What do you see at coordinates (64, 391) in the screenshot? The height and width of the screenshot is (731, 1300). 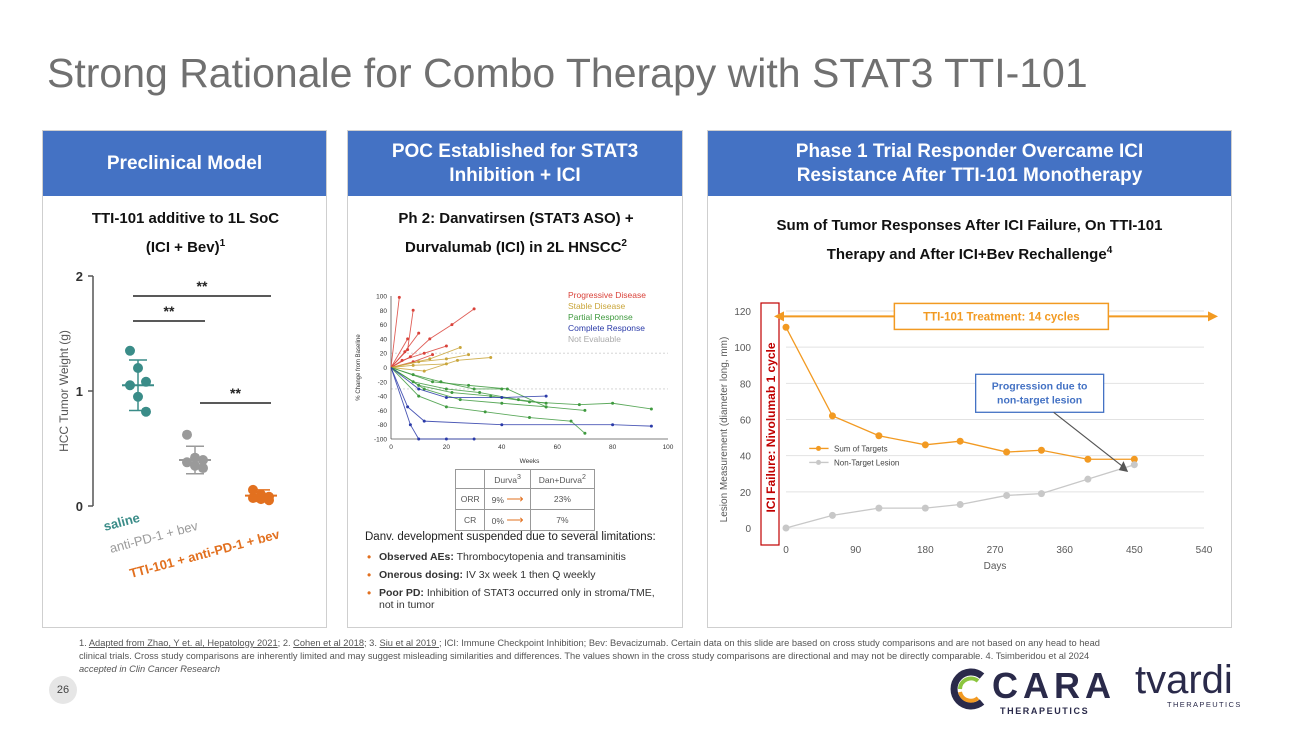 I see `y-axis-label: HCC Tumor Weight (g)` at bounding box center [64, 391].